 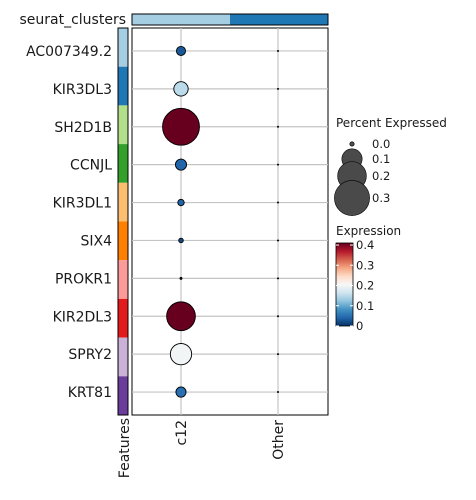 I want to click on row-label: PROKR1, so click(x=83, y=279).